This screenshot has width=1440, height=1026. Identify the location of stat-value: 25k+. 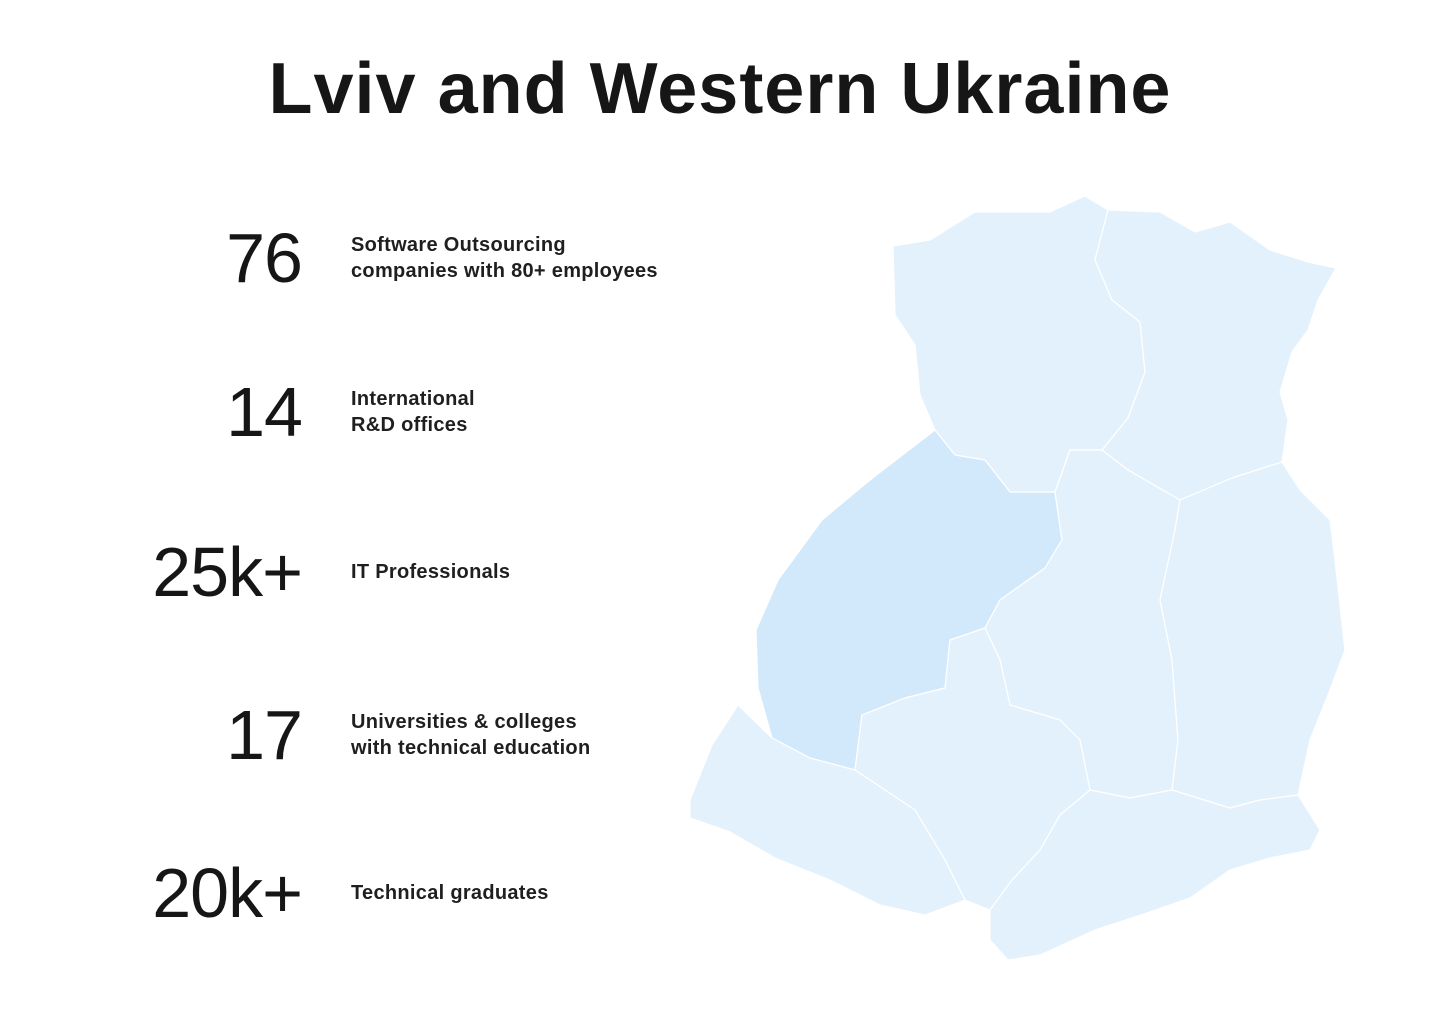
(227, 572).